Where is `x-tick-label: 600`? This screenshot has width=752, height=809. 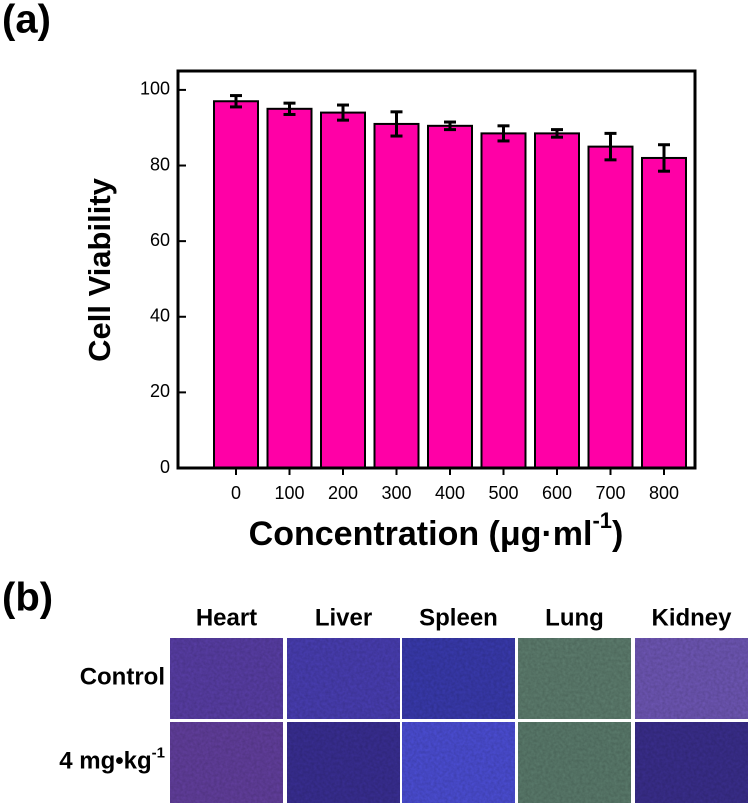
x-tick-label: 600 is located at coordinates (557, 493).